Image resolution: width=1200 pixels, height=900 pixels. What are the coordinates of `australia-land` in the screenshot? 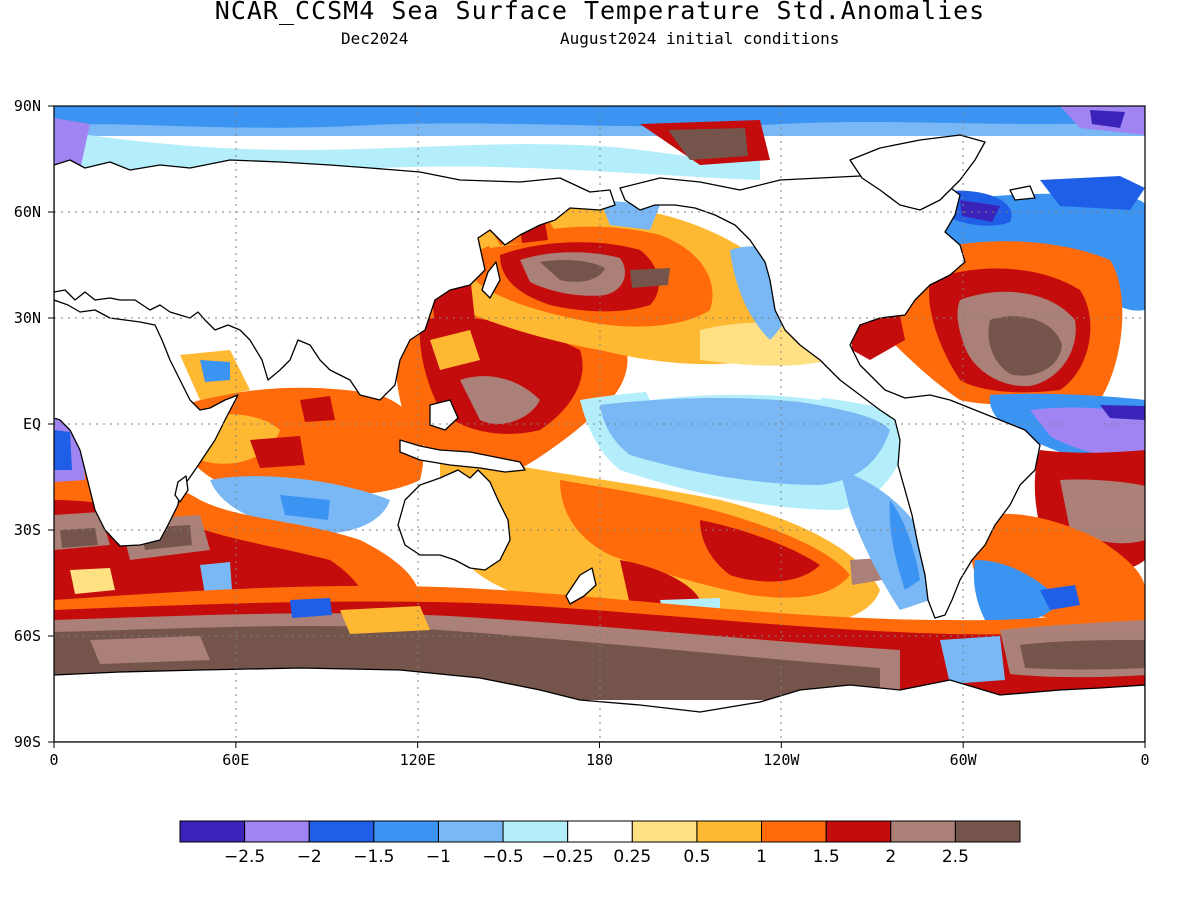 It's located at (454, 520).